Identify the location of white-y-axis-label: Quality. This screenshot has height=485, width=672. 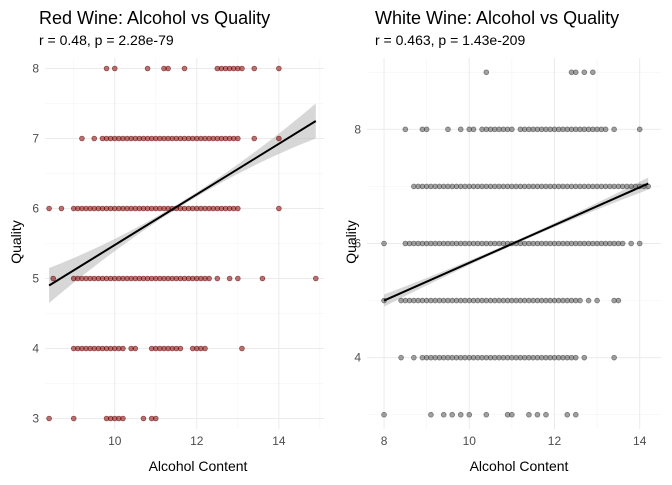
(351, 242).